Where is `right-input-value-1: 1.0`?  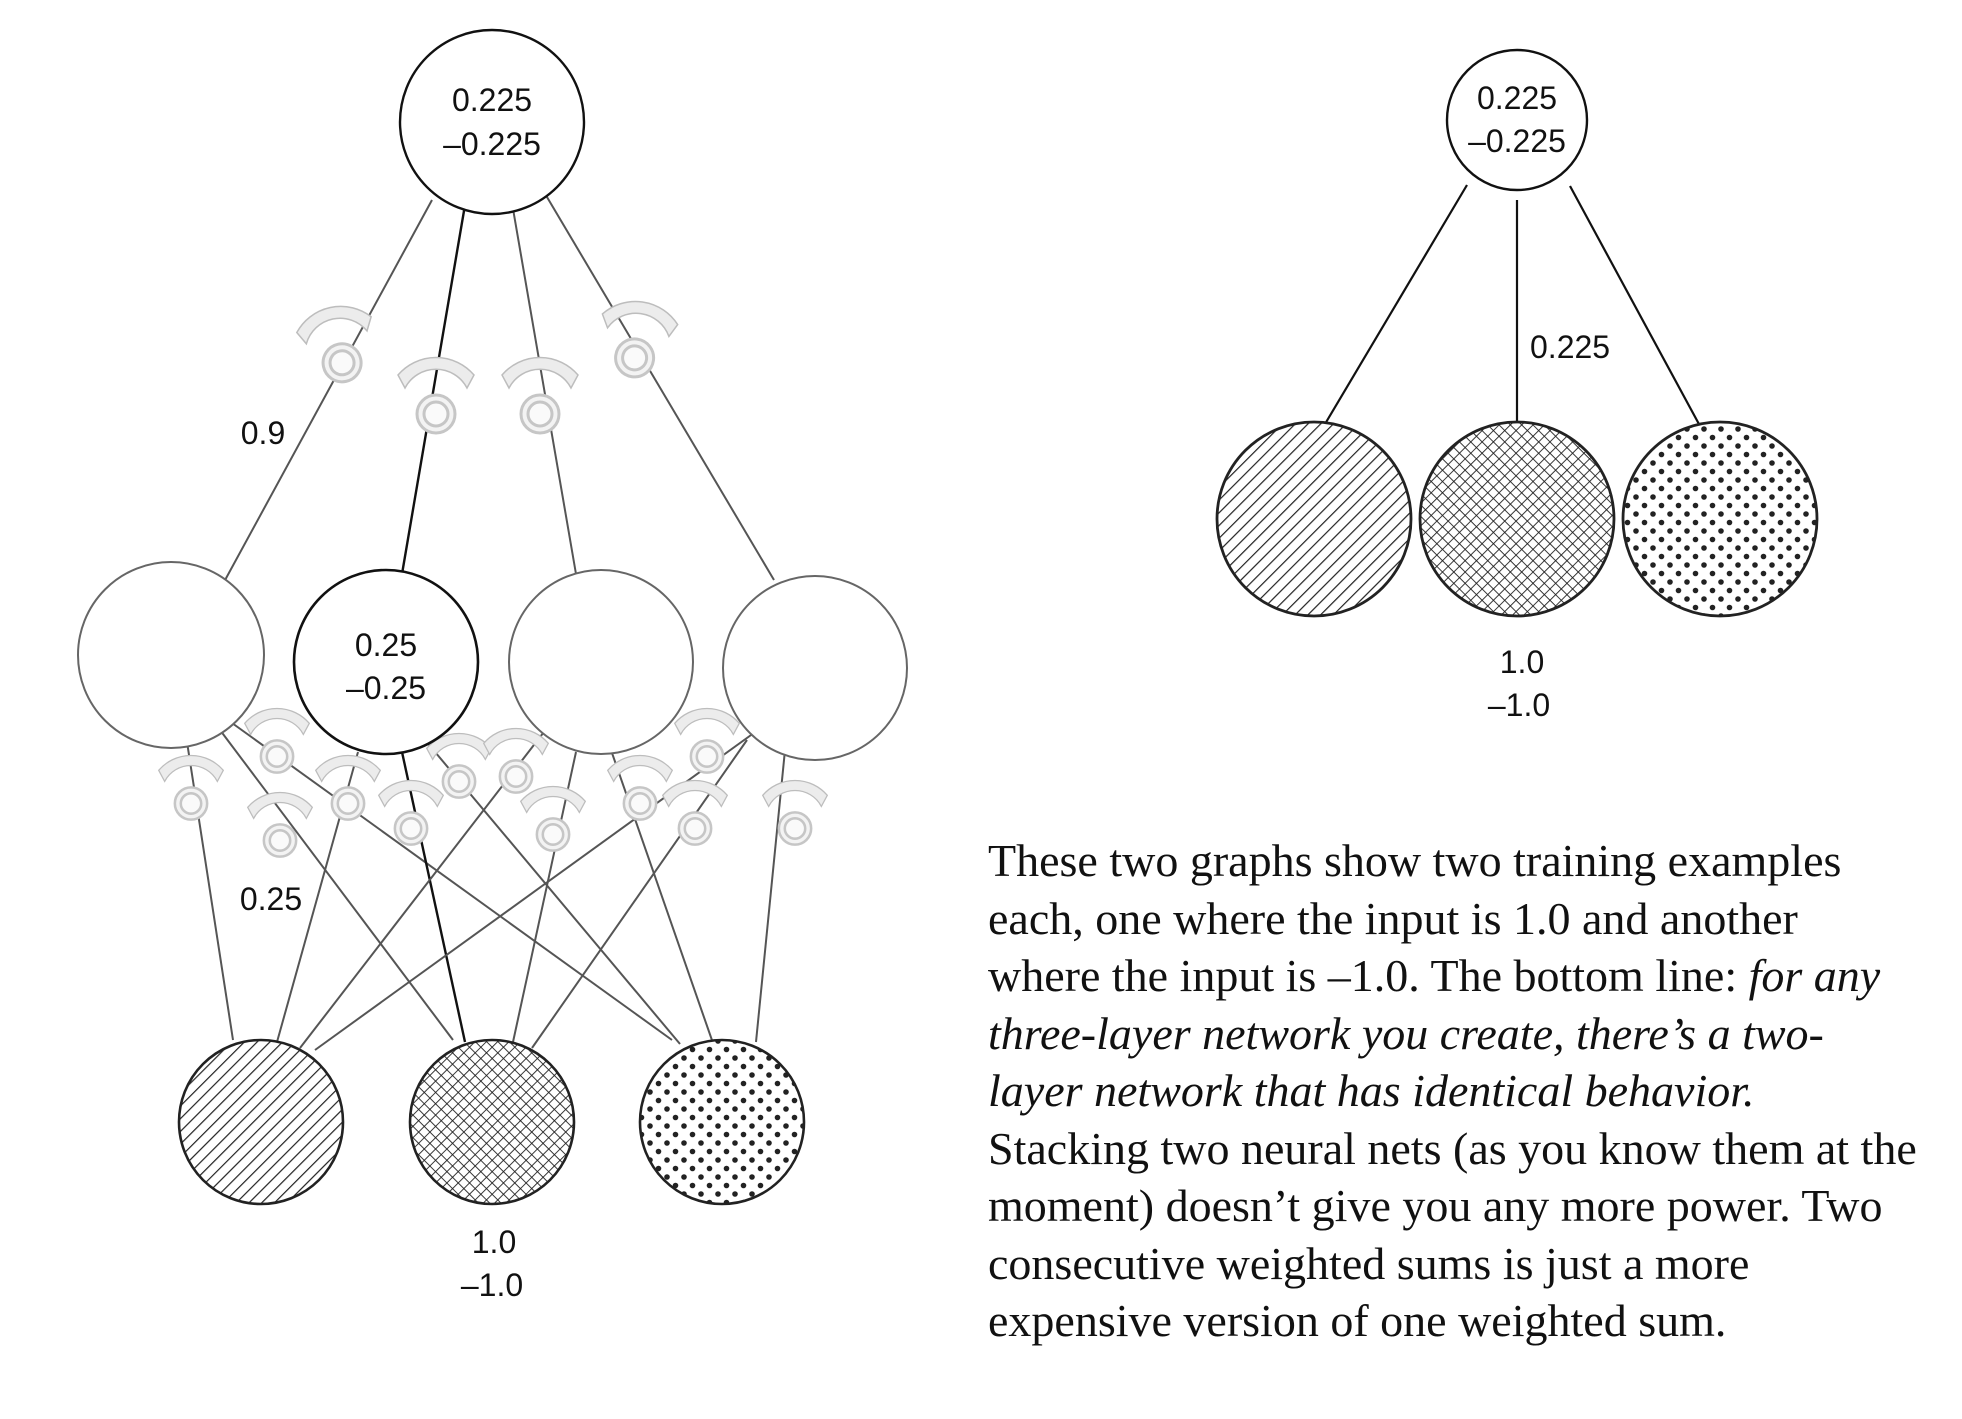
right-input-value-1: 1.0 is located at coordinates (1522, 662).